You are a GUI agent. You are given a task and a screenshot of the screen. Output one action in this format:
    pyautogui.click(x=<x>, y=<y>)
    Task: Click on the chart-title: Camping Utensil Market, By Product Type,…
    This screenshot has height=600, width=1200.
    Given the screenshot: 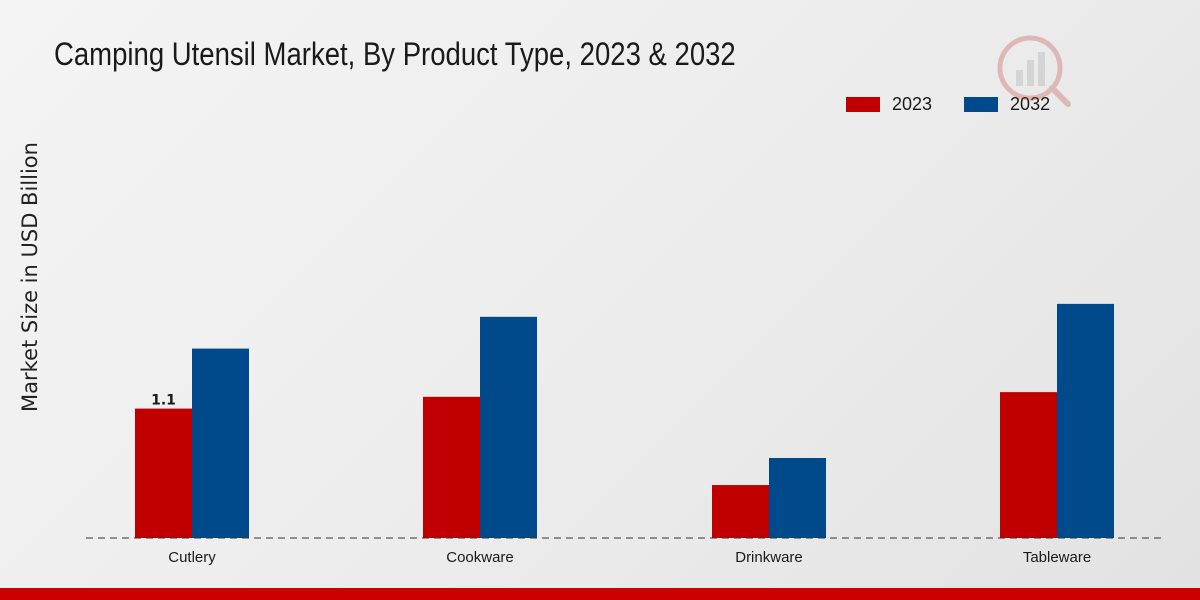 What is the action you would take?
    pyautogui.click(x=395, y=54)
    